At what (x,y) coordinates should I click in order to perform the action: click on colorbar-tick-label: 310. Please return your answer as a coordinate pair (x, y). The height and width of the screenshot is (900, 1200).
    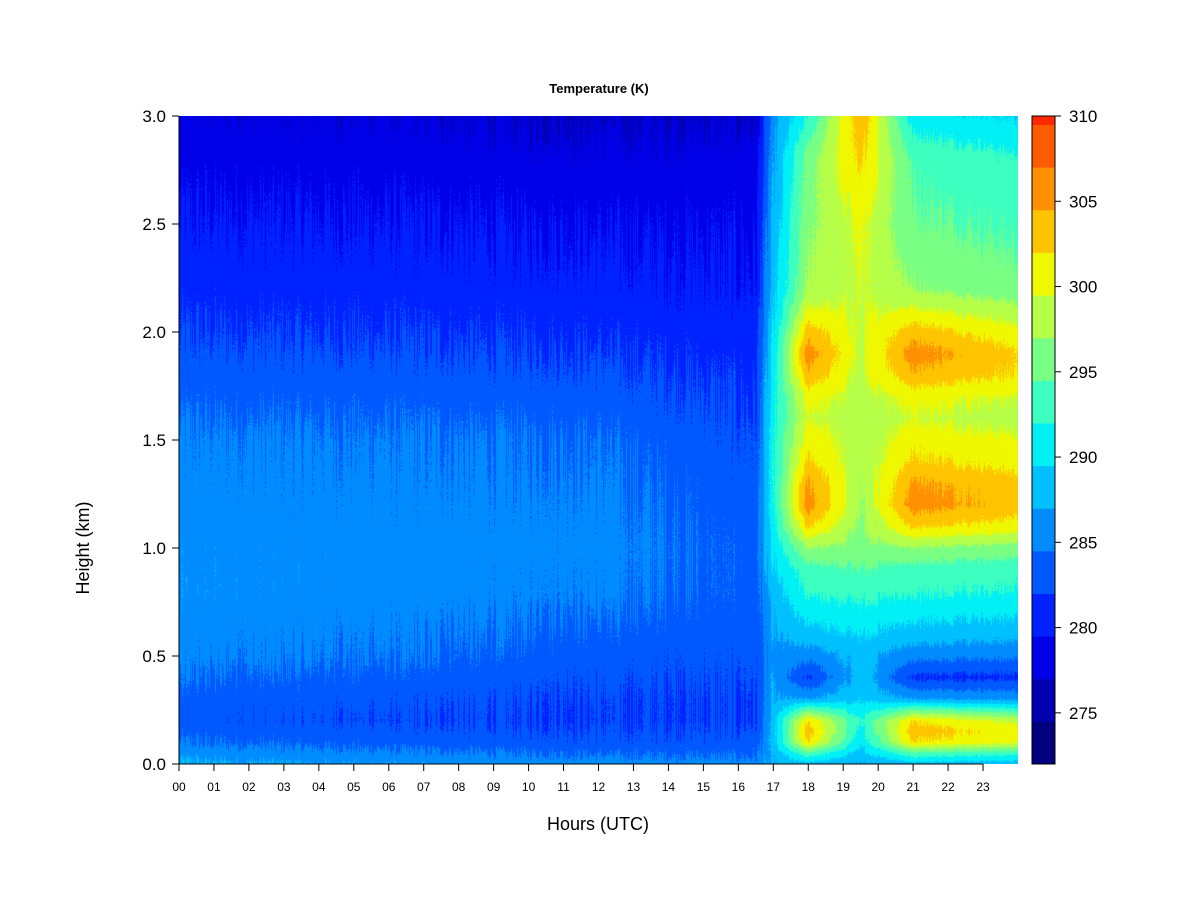
    Looking at the image, I should click on (1083, 116).